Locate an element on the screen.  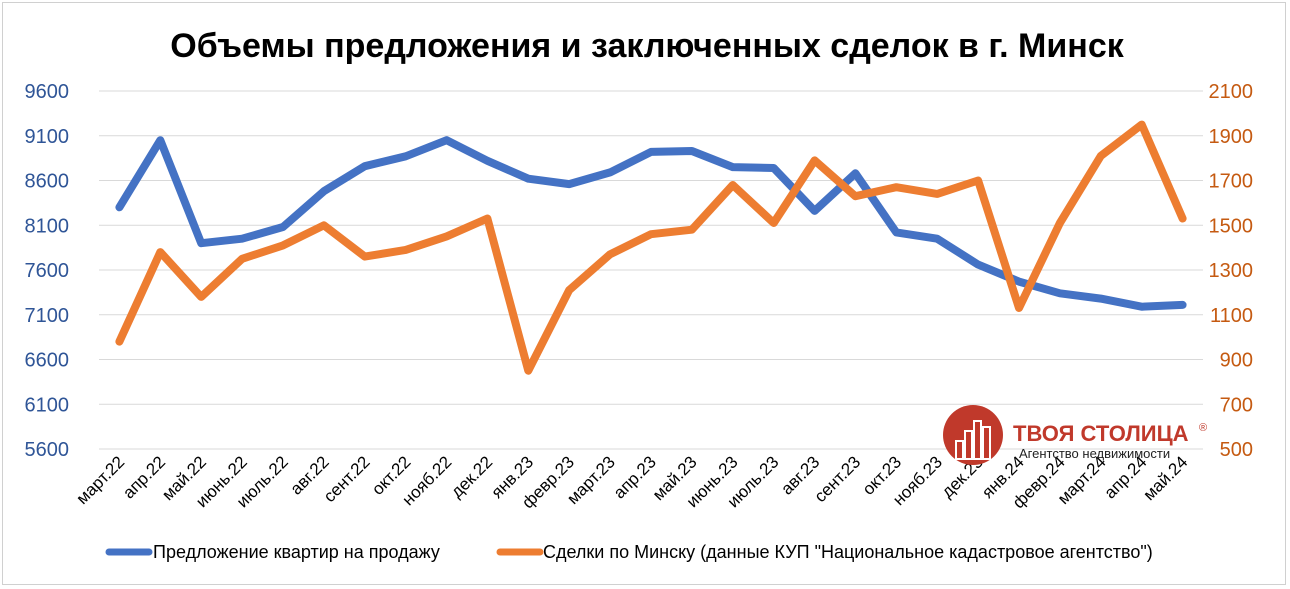
right-tick-label: 1300 is located at coordinates (1231, 271).